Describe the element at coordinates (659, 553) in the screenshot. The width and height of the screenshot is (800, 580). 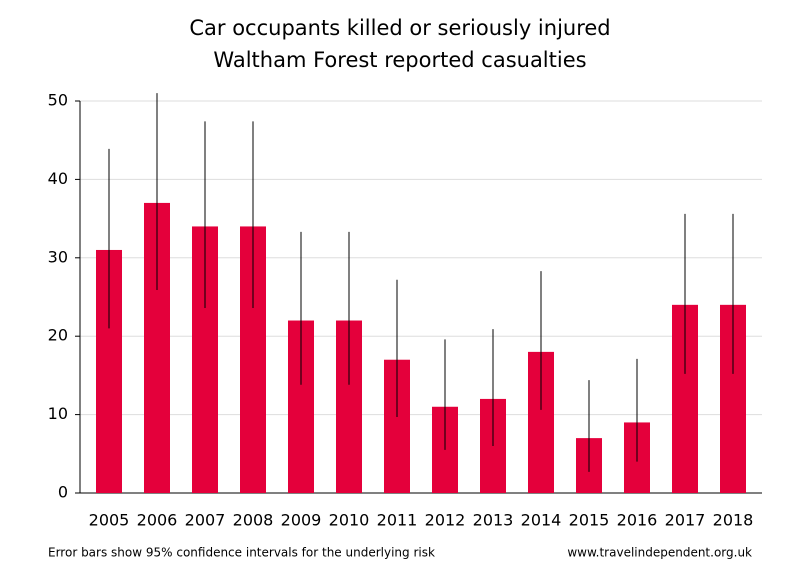
I see `source: www.travelindependent.org.uk` at that location.